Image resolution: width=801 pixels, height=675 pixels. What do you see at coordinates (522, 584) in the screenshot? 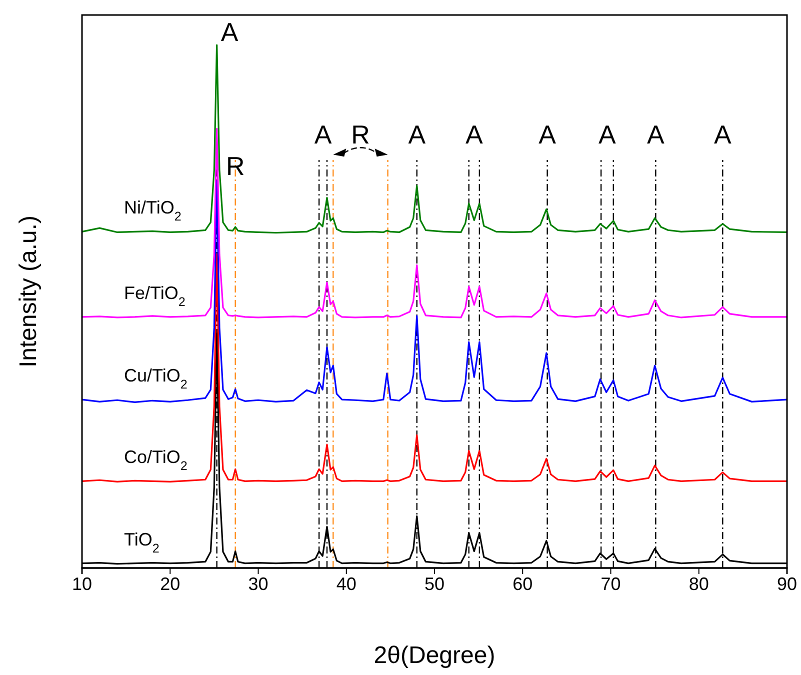
I see `x-tick-label: 60` at bounding box center [522, 584].